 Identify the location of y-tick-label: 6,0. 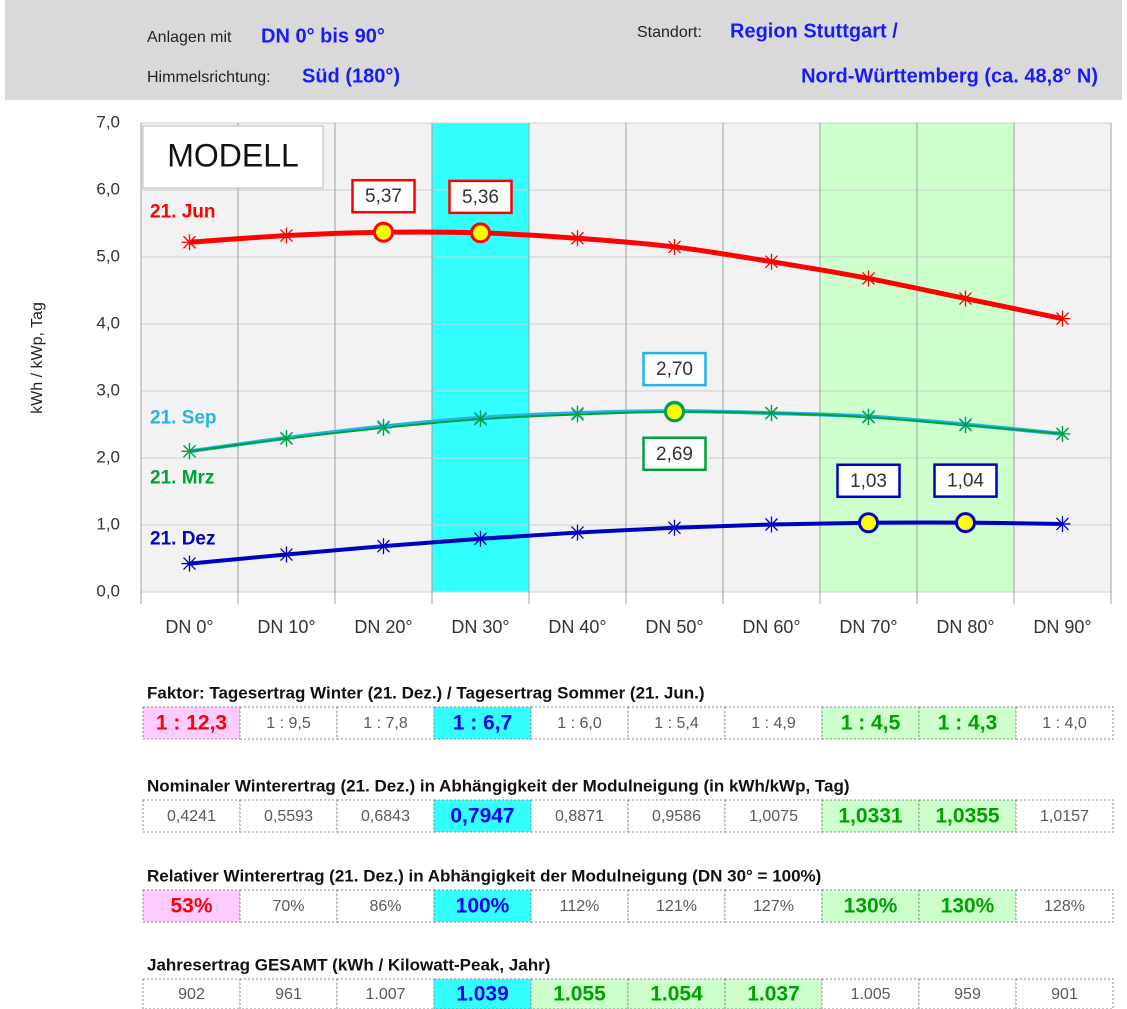
(108, 188).